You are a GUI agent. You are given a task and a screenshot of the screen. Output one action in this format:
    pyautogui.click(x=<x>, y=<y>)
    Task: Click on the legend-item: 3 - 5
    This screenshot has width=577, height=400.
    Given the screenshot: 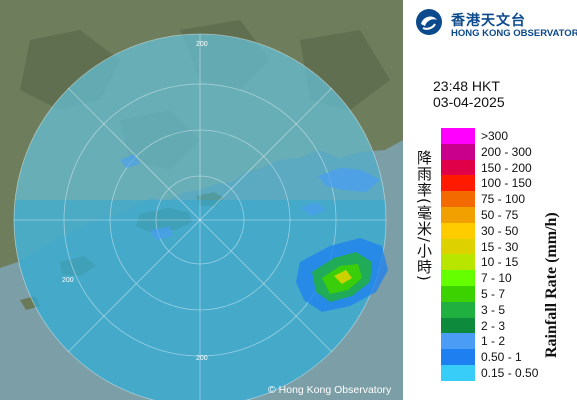 What is the action you would take?
    pyautogui.click(x=500, y=309)
    